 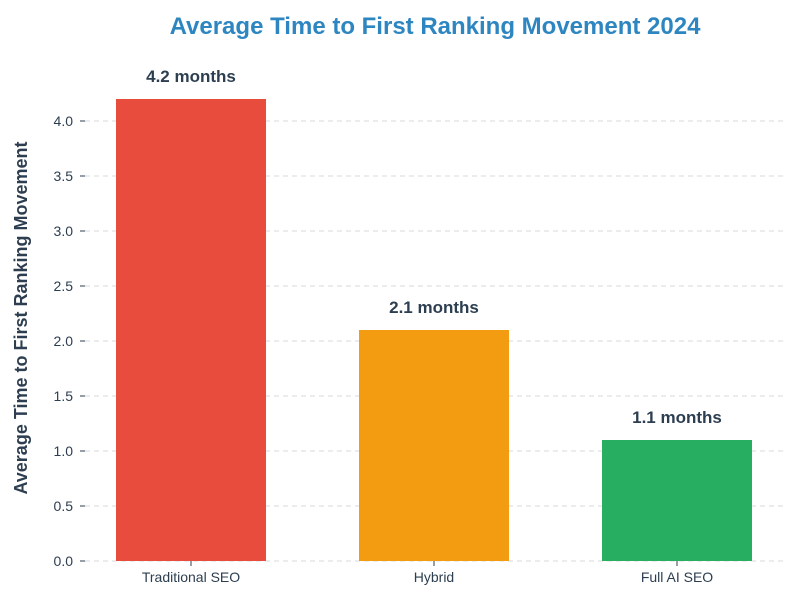 I want to click on y-tick-label: 0.0, so click(x=64, y=561).